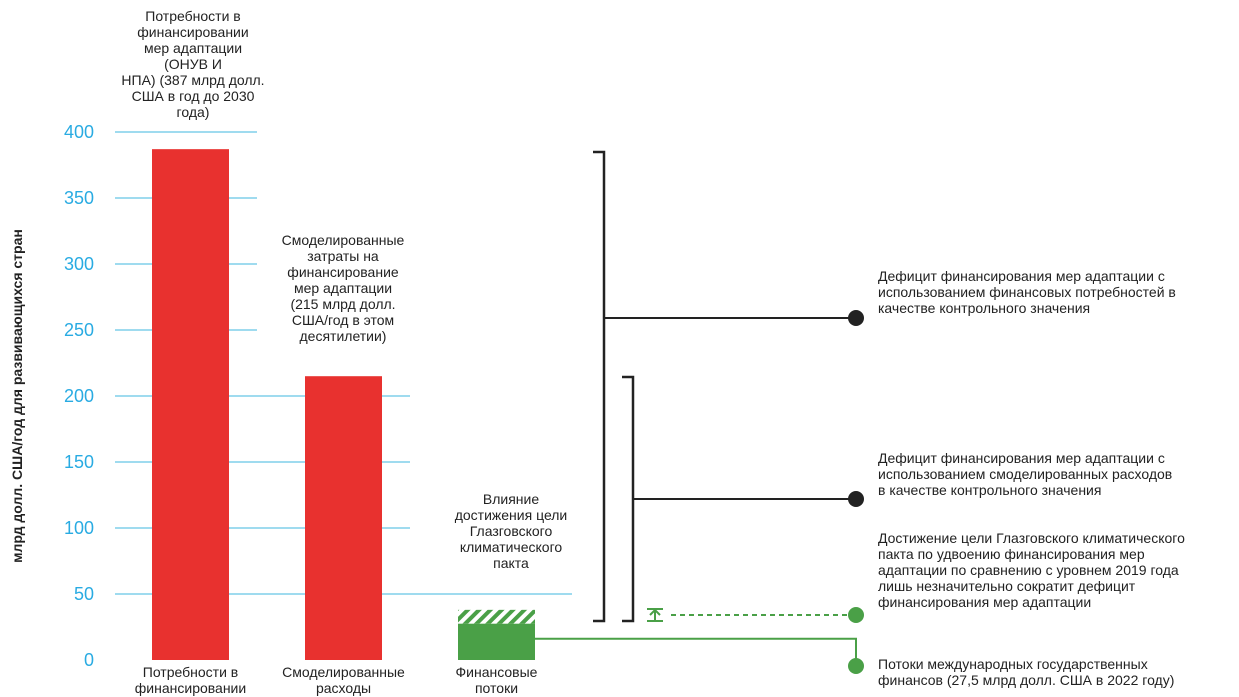 The width and height of the screenshot is (1239, 697). I want to click on data-label: достижения цели, so click(511, 515).